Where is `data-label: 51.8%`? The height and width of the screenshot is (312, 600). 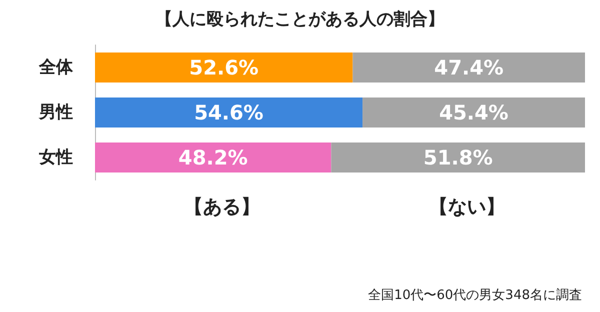
data-label: 51.8% is located at coordinates (458, 158).